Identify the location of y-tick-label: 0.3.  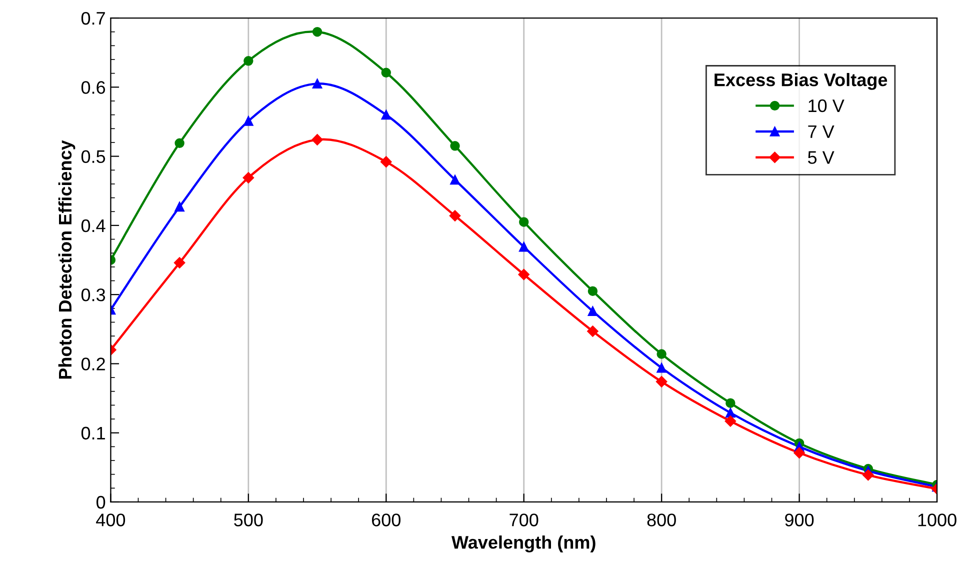
(93, 295).